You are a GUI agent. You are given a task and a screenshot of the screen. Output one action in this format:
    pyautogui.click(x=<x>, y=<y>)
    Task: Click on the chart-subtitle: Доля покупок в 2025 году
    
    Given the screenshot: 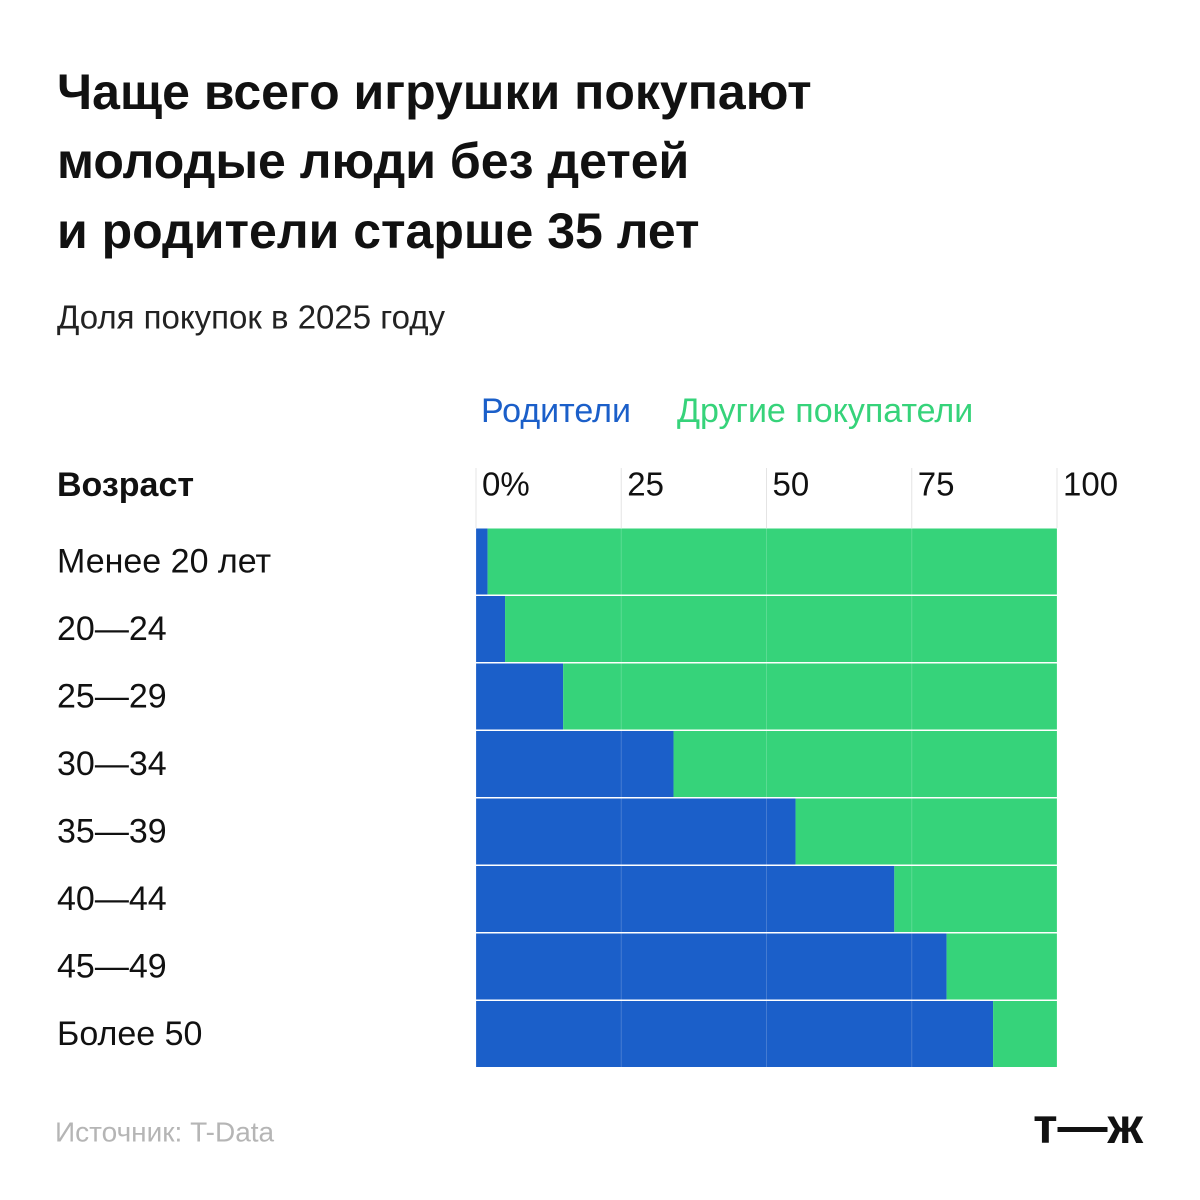 What is the action you would take?
    pyautogui.click(x=251, y=317)
    